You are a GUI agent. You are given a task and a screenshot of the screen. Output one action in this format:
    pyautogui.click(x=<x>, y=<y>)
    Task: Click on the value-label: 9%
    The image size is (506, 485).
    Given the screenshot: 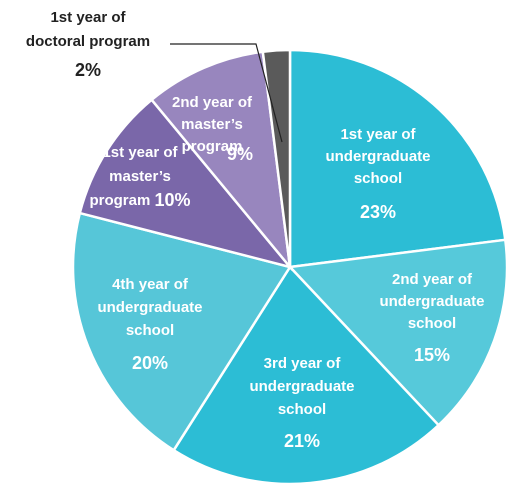 What is the action you would take?
    pyautogui.click(x=240, y=154)
    